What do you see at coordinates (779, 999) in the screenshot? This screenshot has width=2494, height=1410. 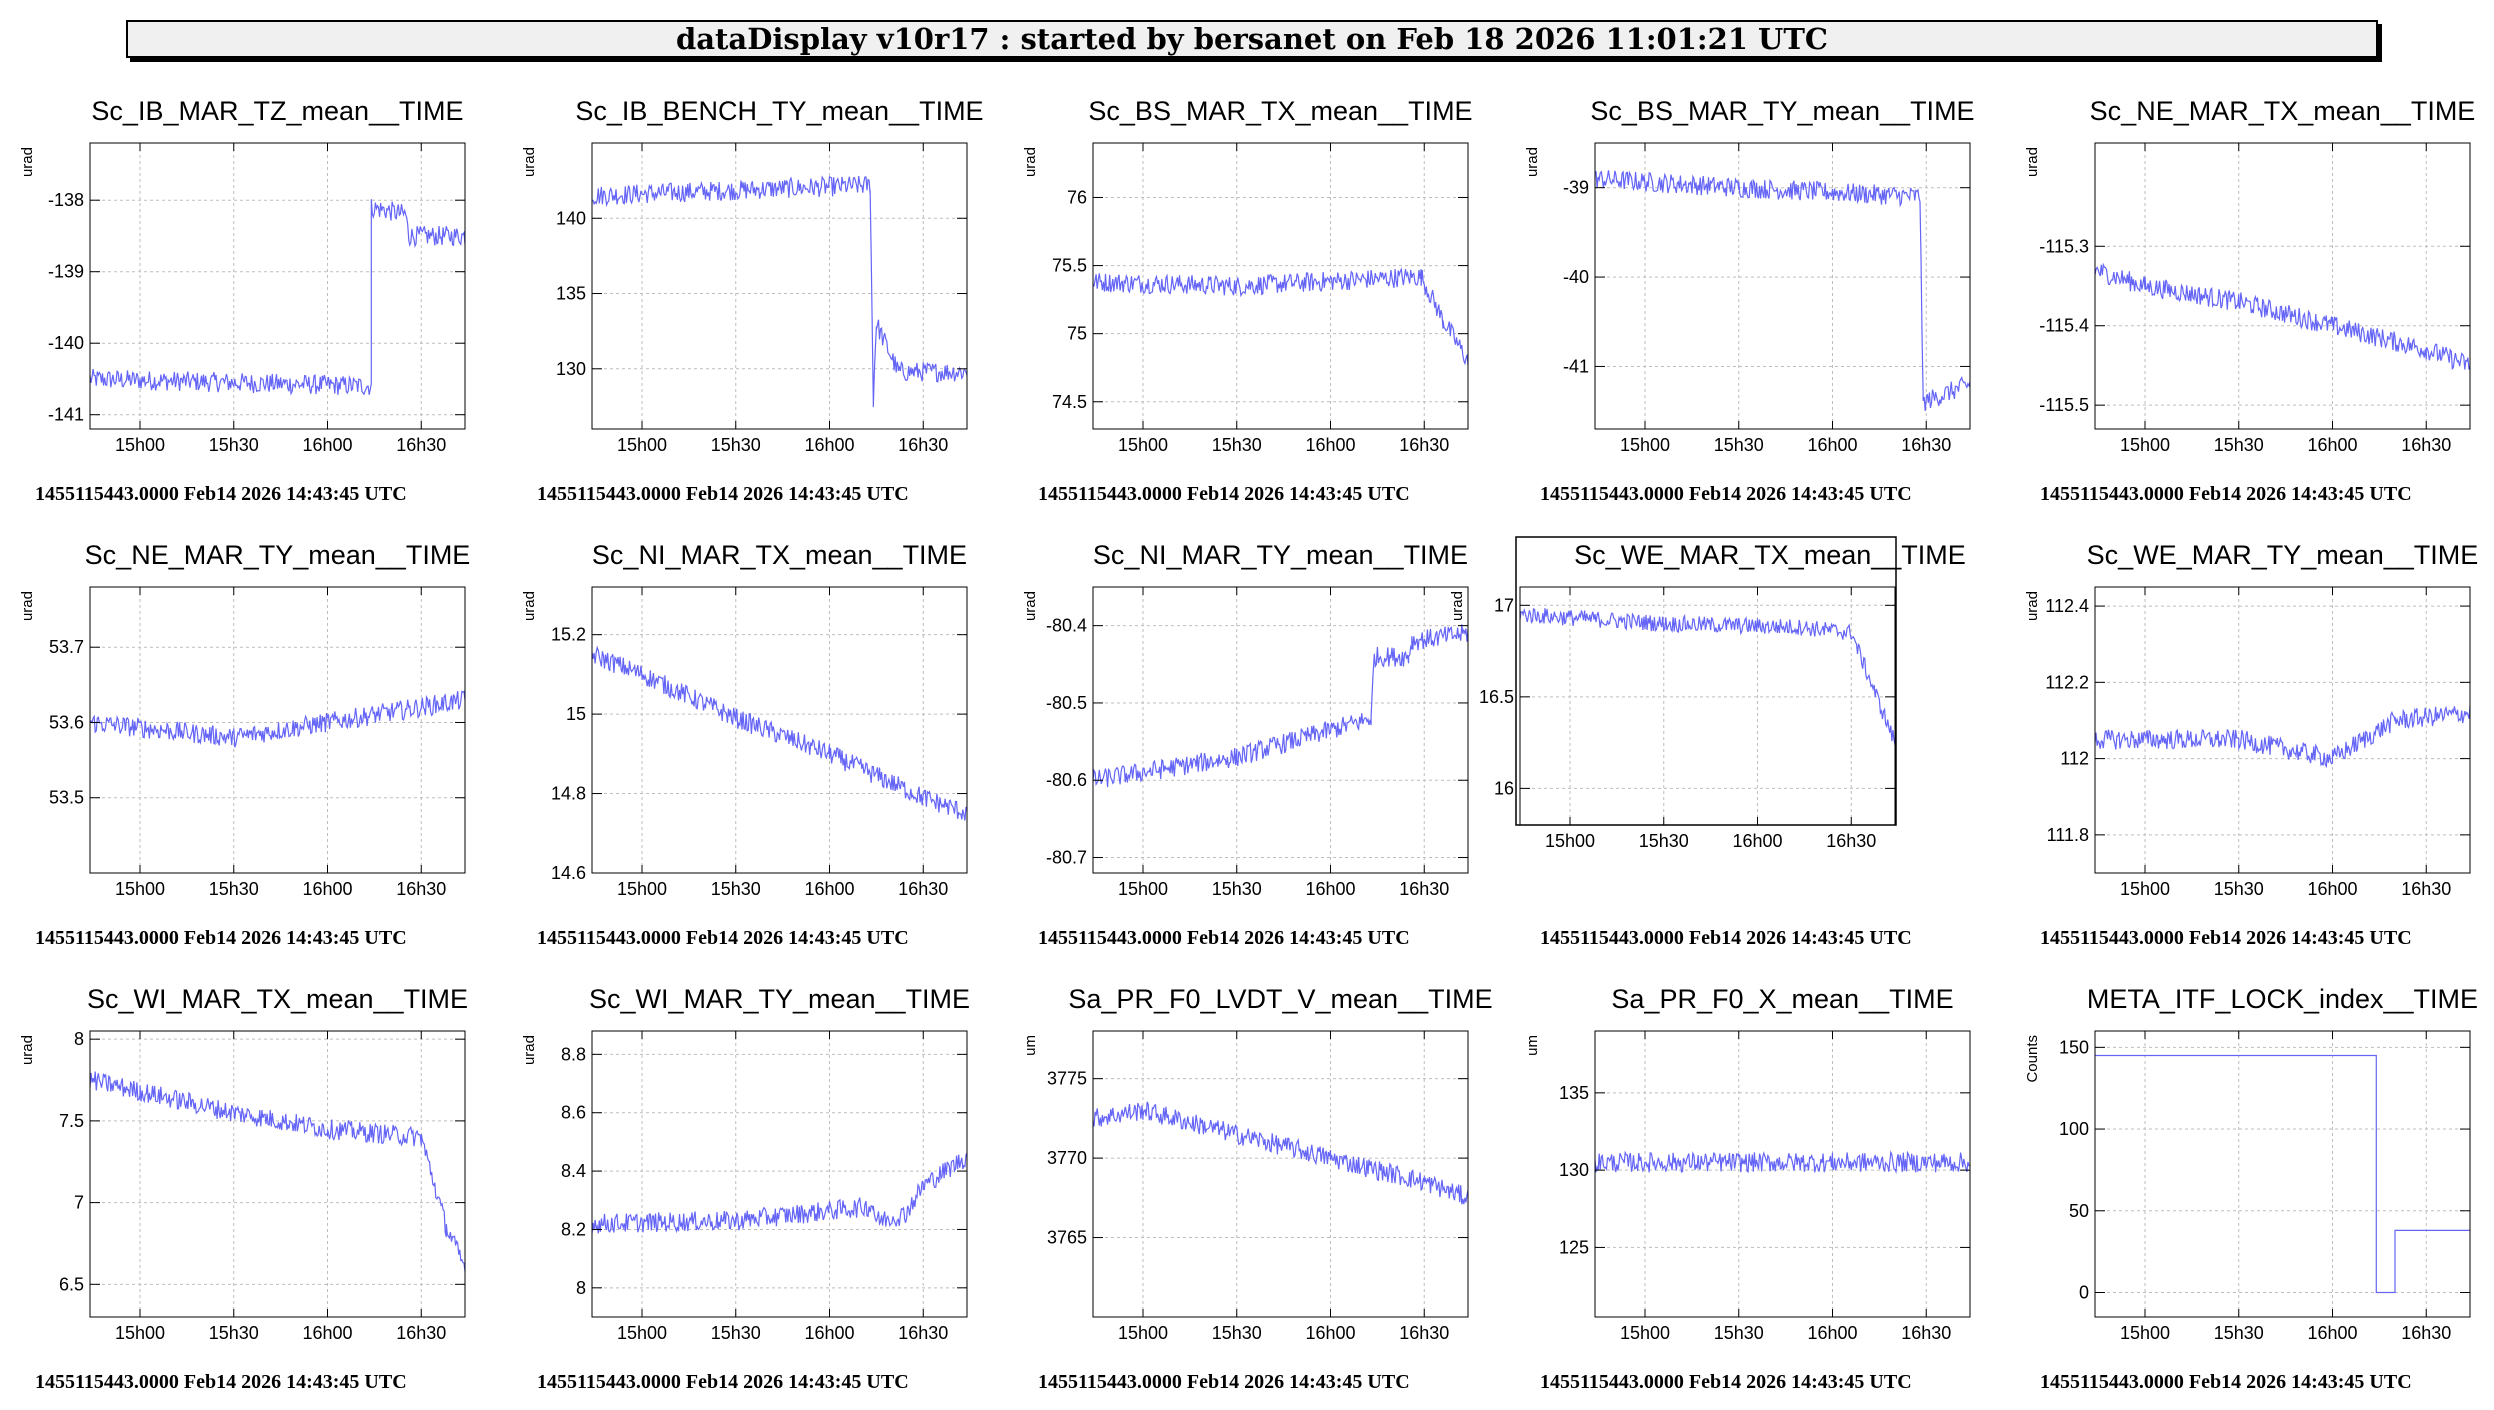 I see `chart-title: Sc_WI_MAR_TY_mean__TIME` at bounding box center [779, 999].